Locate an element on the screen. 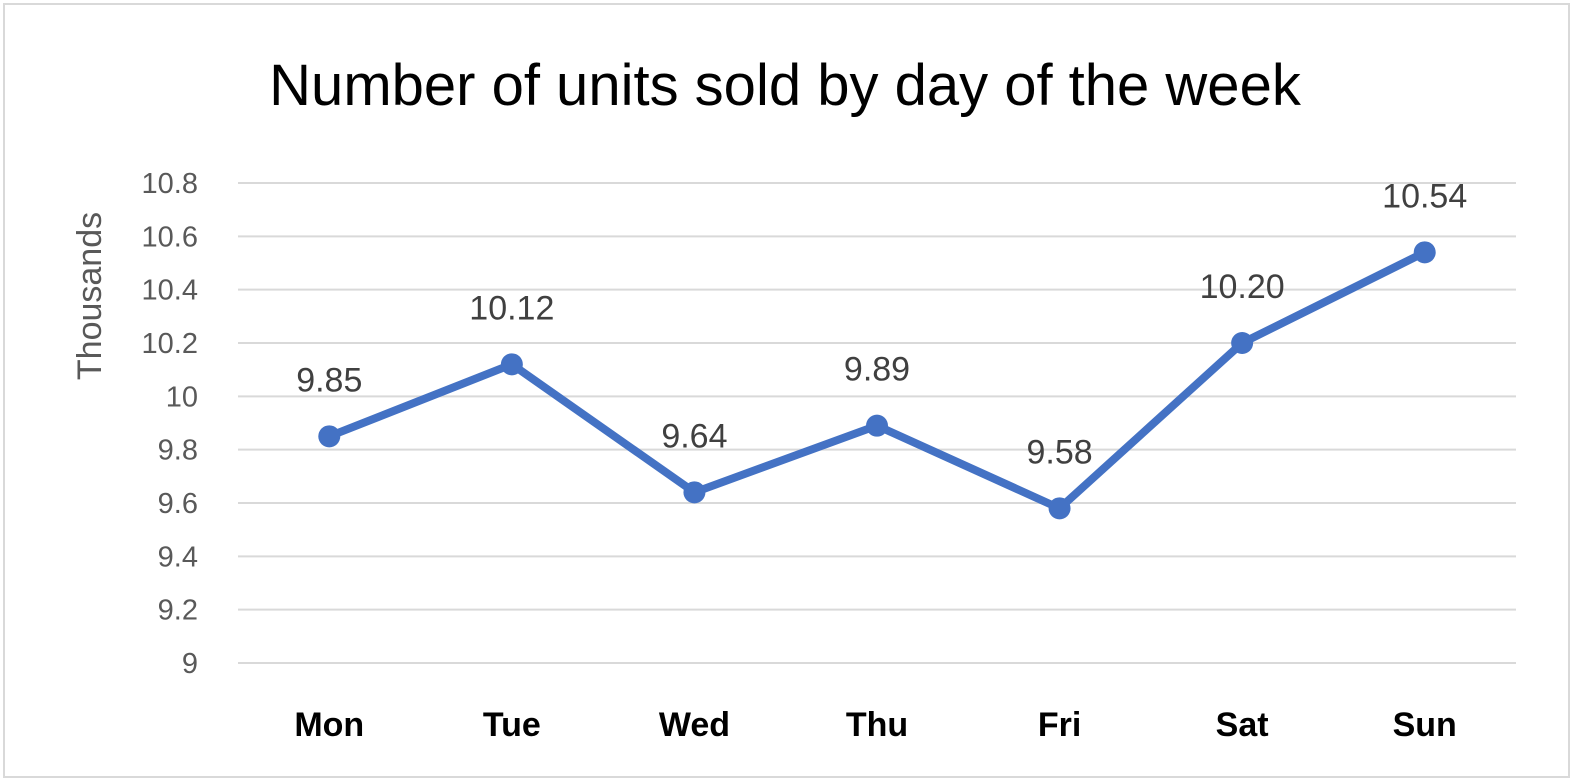 Image resolution: width=1575 pixels, height=783 pixels. y-tick-label: 10.2 is located at coordinates (170, 344).